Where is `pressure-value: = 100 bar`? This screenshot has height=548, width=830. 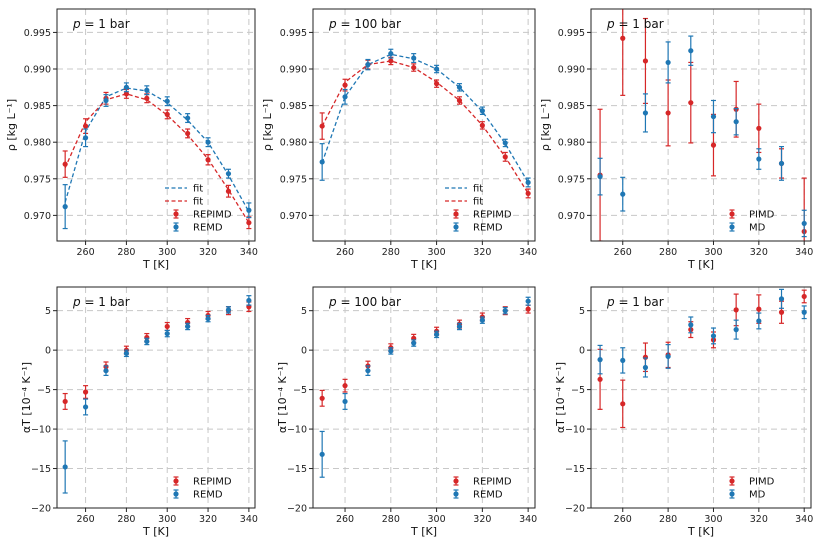
pressure-value: = 100 bar is located at coordinates (369, 302).